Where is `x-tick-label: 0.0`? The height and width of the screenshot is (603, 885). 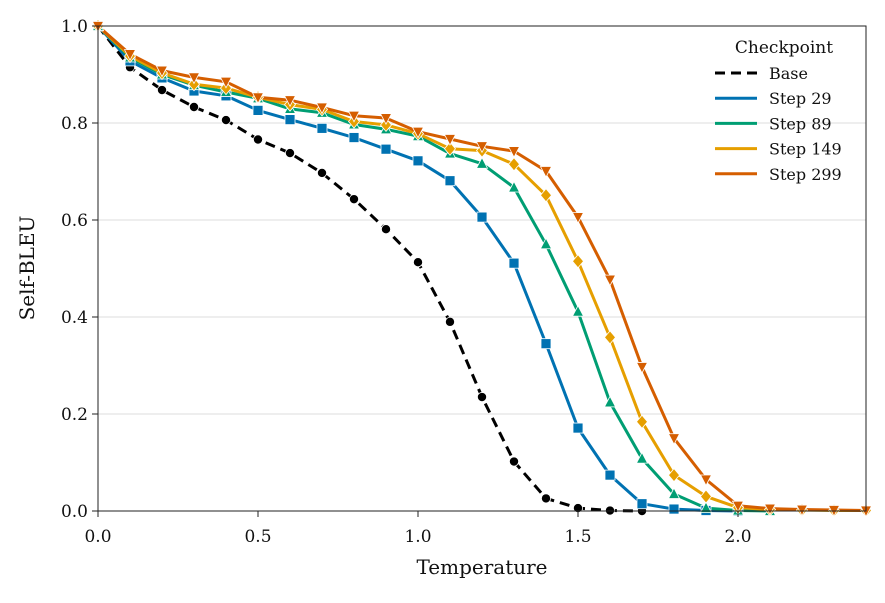
x-tick-label: 0.0 is located at coordinates (97, 537).